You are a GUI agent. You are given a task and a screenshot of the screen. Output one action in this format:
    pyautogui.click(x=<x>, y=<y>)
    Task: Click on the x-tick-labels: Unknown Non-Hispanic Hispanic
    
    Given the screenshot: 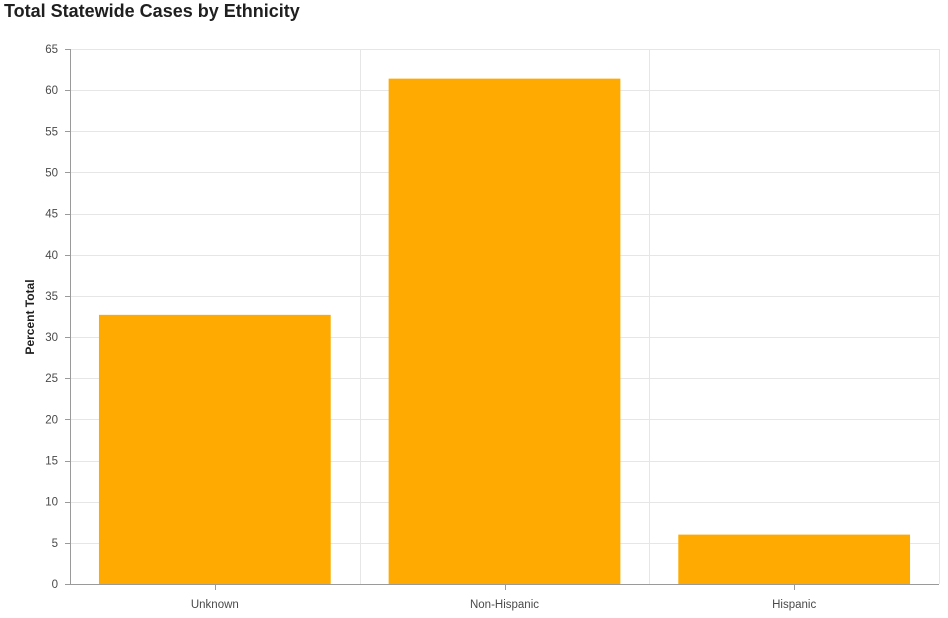 What is the action you would take?
    pyautogui.click(x=504, y=605)
    